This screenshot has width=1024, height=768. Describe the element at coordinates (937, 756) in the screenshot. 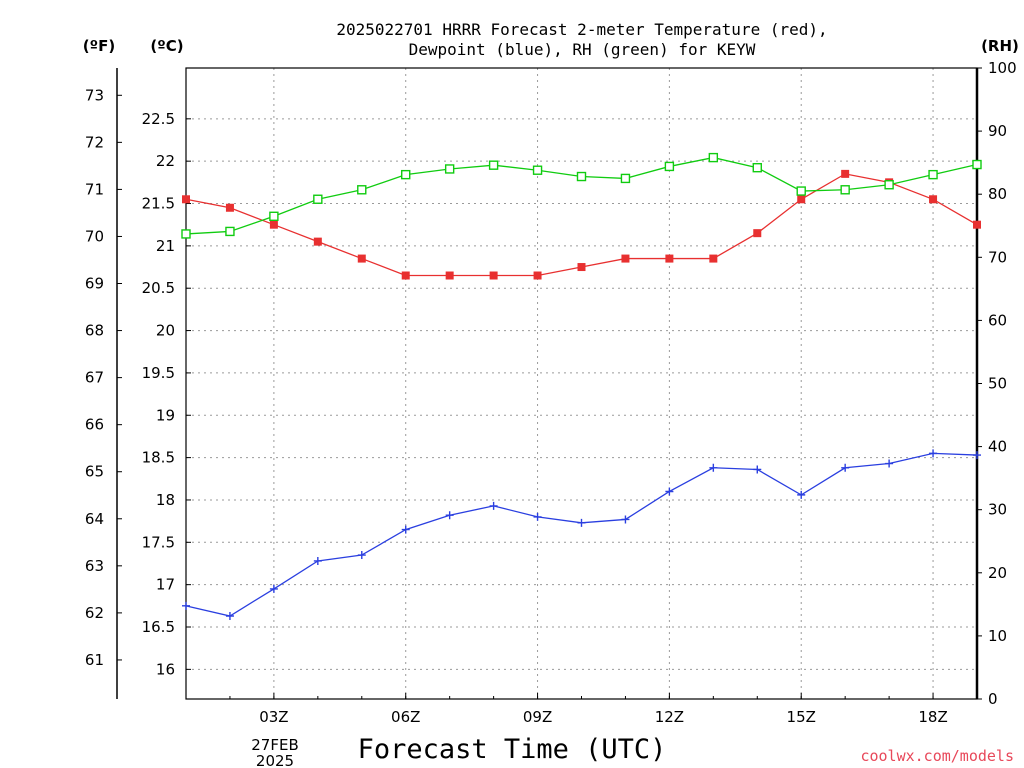

I see `credit-label: coolwx.com/models` at that location.